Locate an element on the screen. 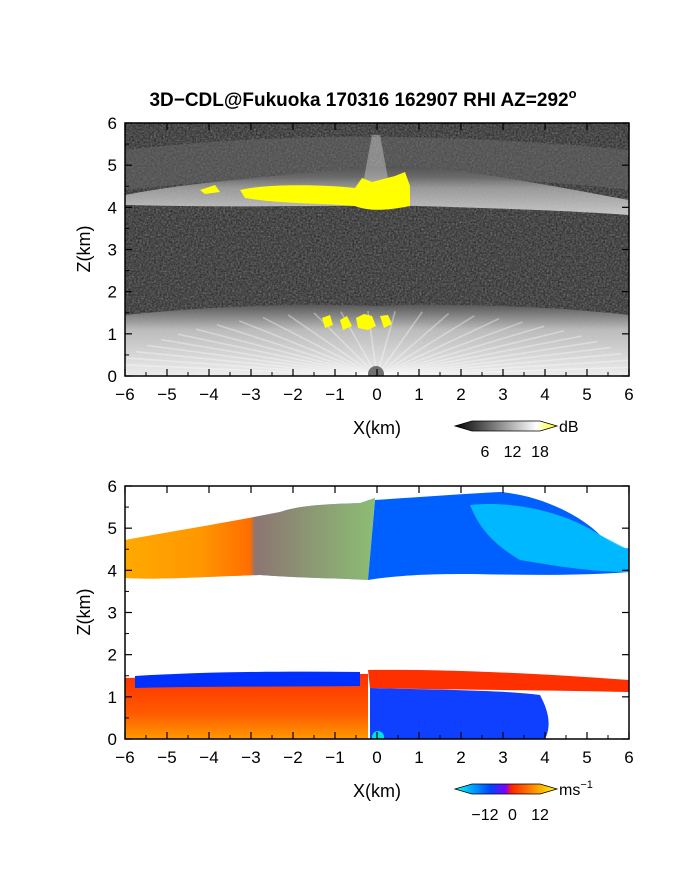  panel2-xtick-label: 0 is located at coordinates (376, 757).